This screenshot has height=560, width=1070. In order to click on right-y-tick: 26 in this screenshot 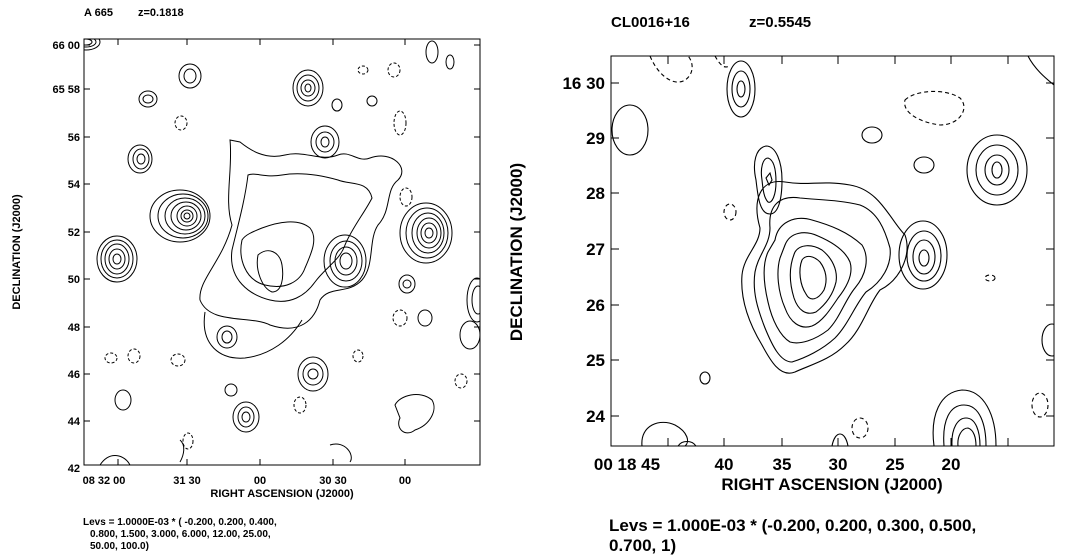, I will do `click(595, 305)`.